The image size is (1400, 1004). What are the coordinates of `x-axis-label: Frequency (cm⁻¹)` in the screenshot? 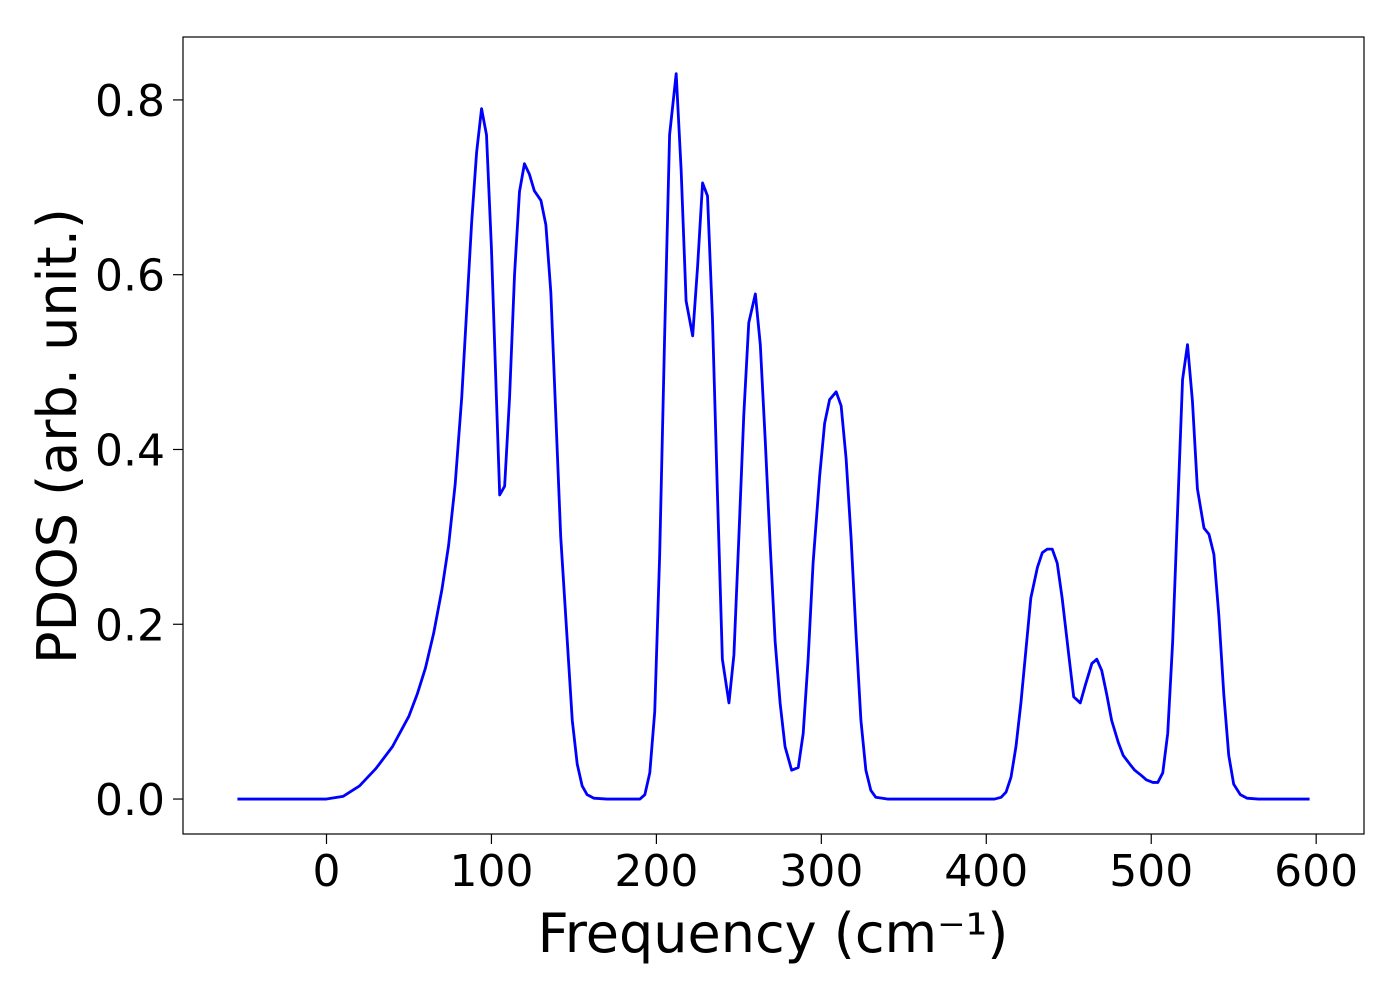 It's located at (773, 933).